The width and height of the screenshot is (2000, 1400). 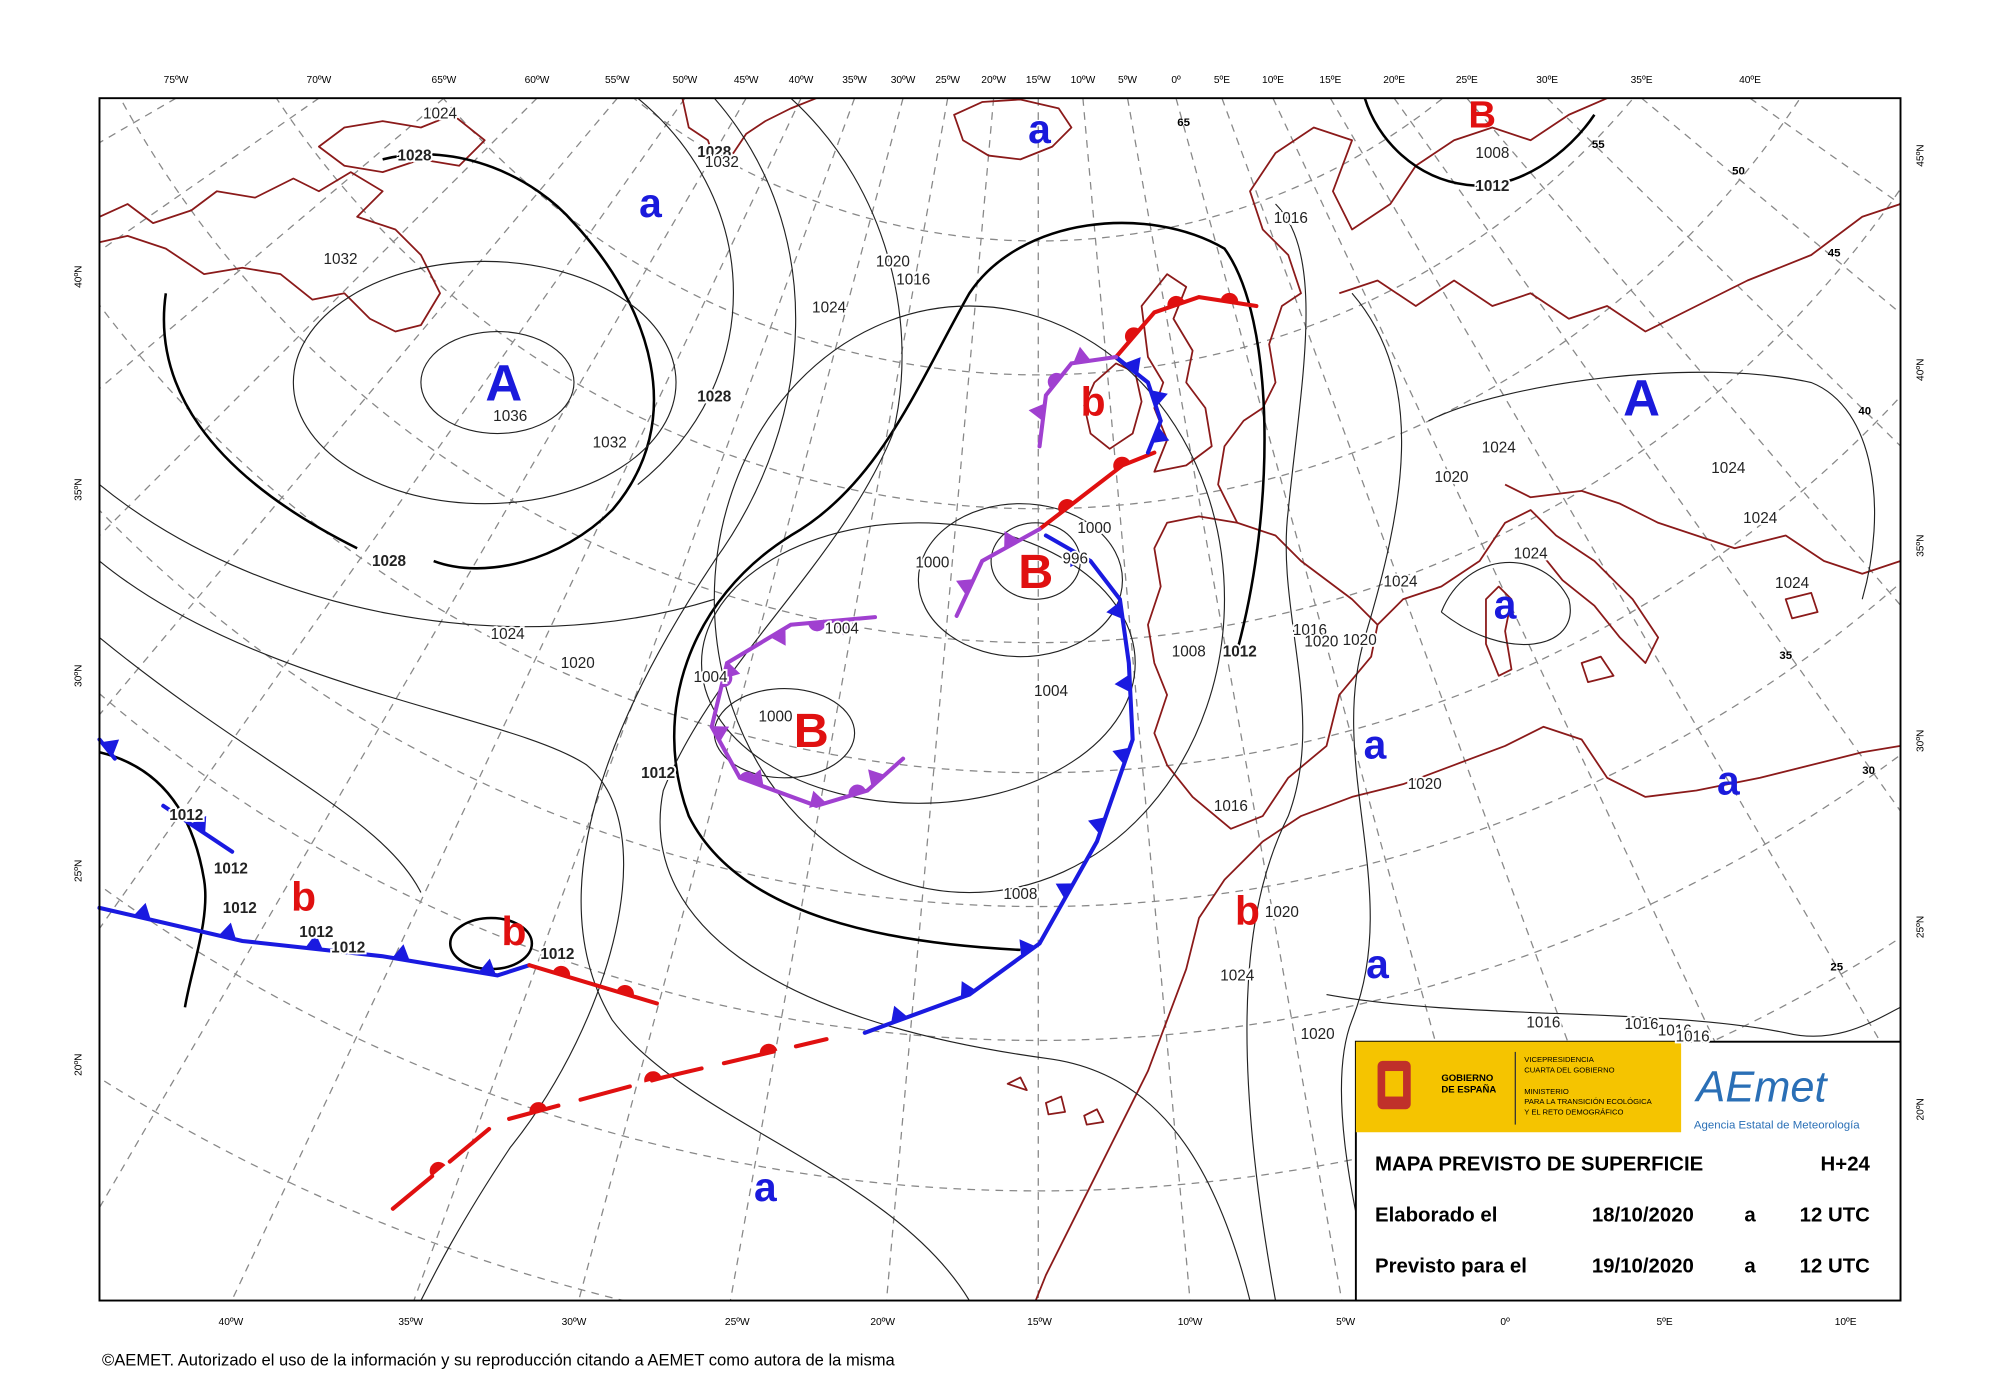 What do you see at coordinates (1785, 656) in the screenshot?
I see `grid-value-label: 35` at bounding box center [1785, 656].